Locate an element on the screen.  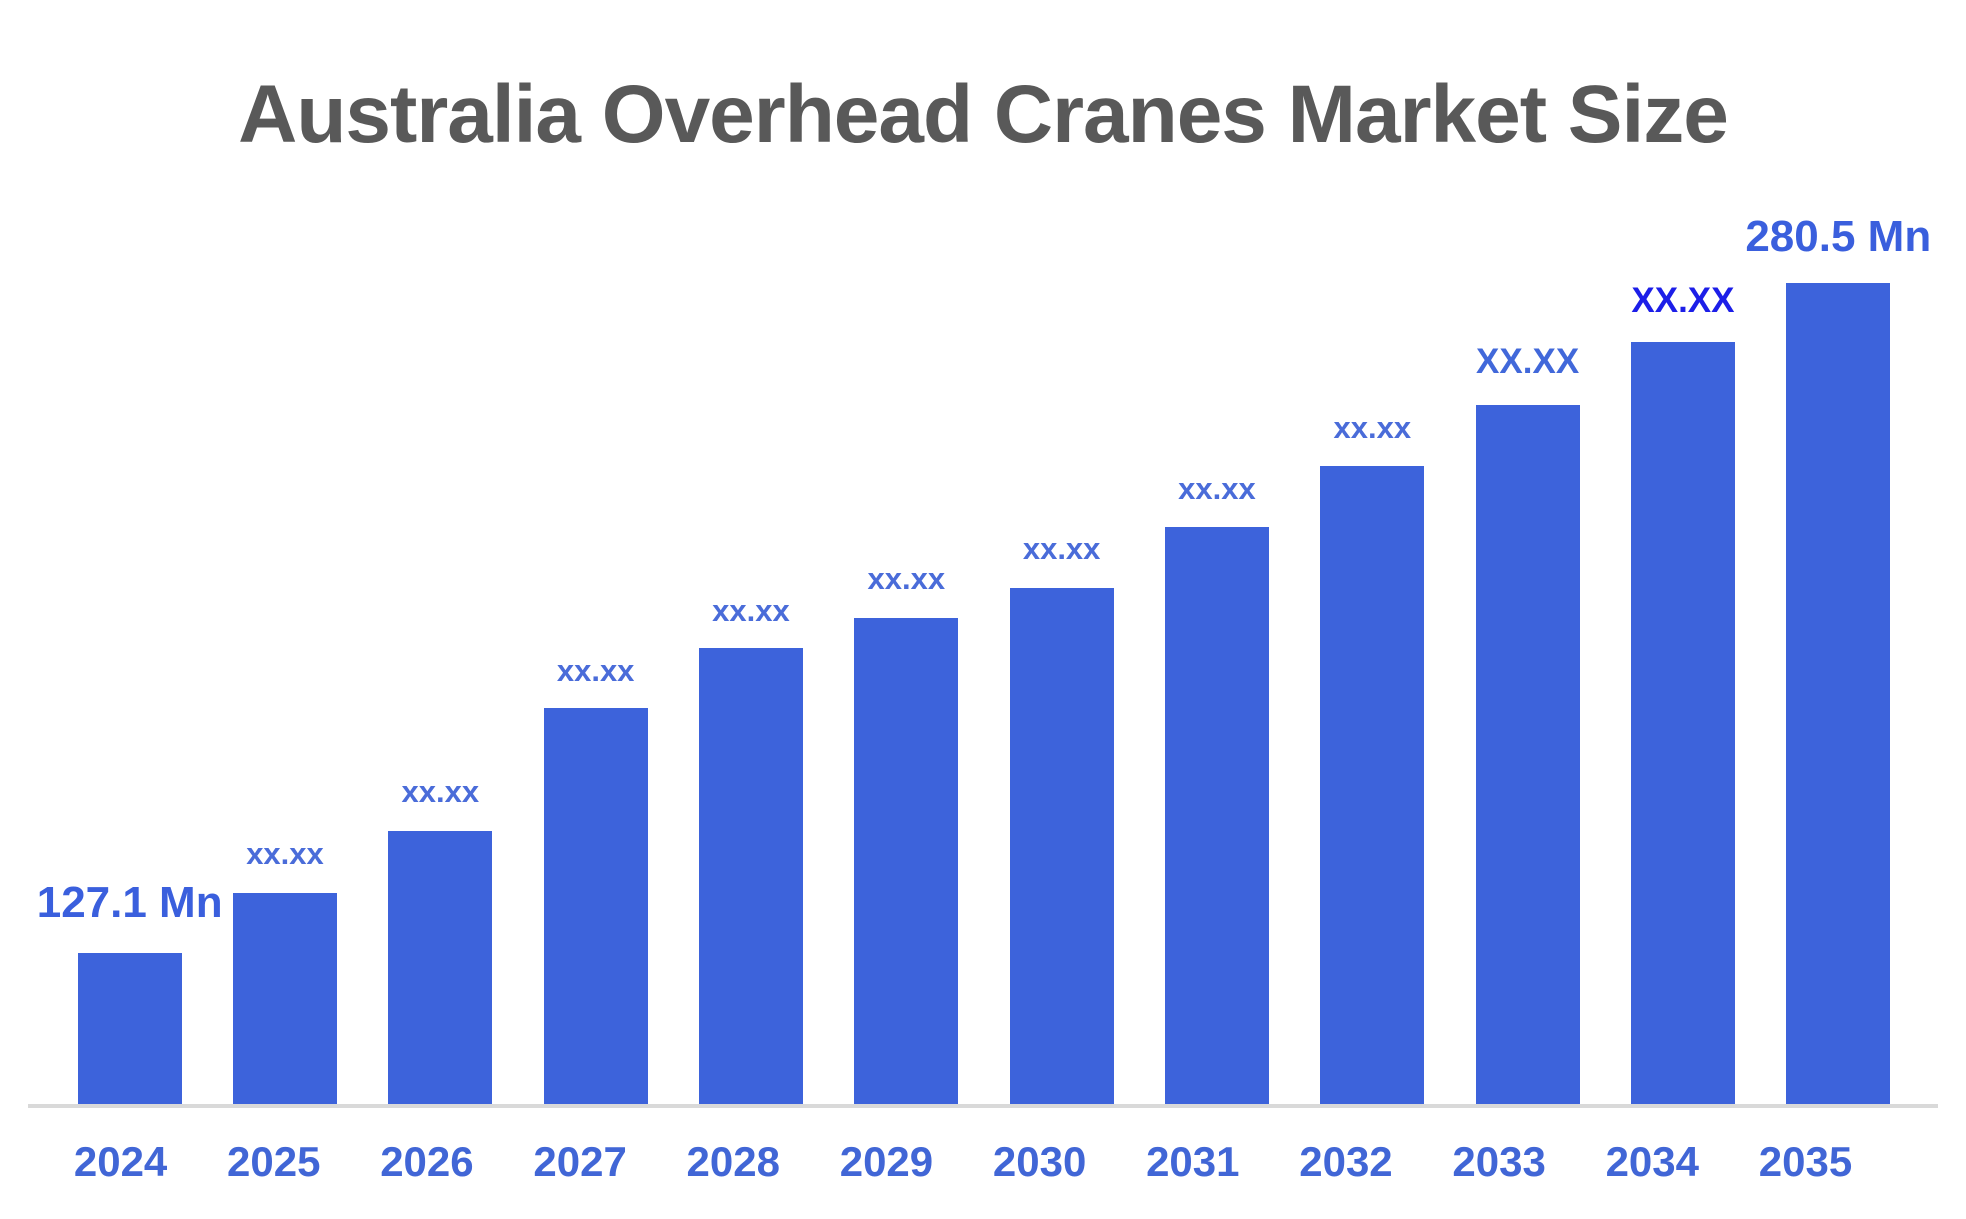
bar-group-2025: xx.xx is located at coordinates (284, 552).